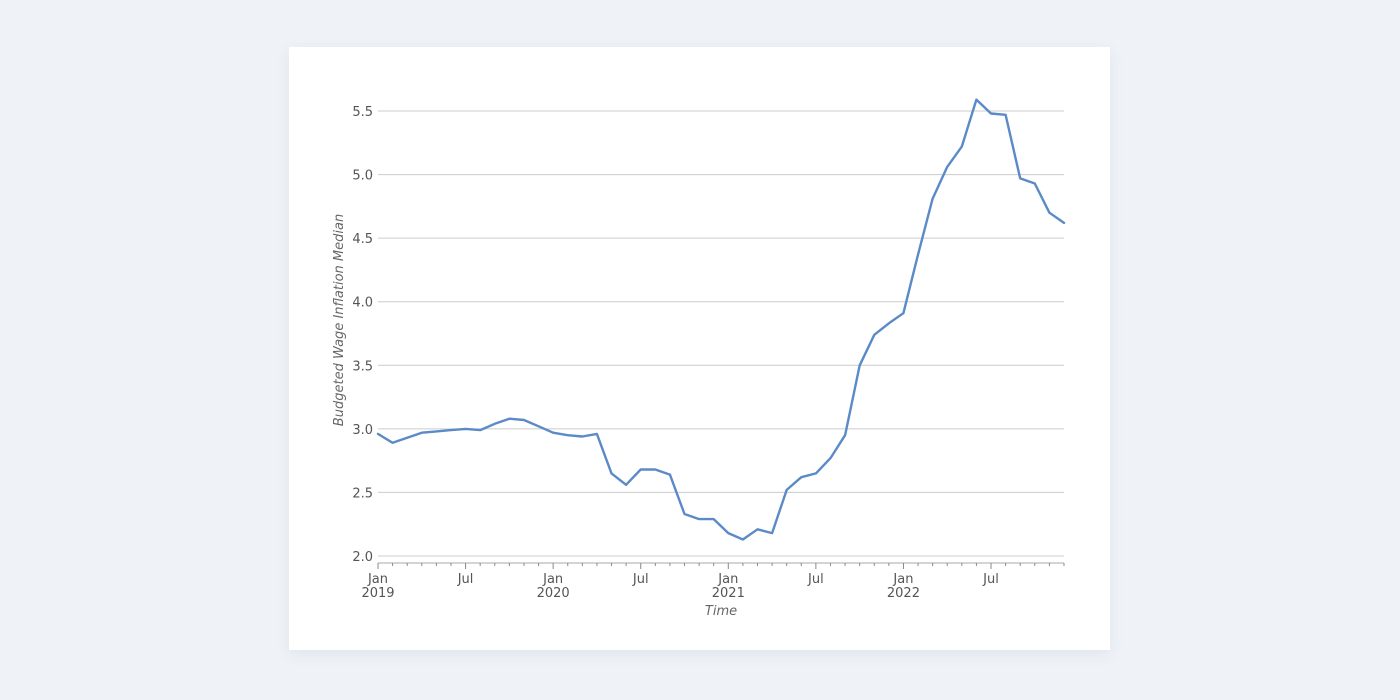  What do you see at coordinates (362, 430) in the screenshot?
I see `y-tick-label: 3.0` at bounding box center [362, 430].